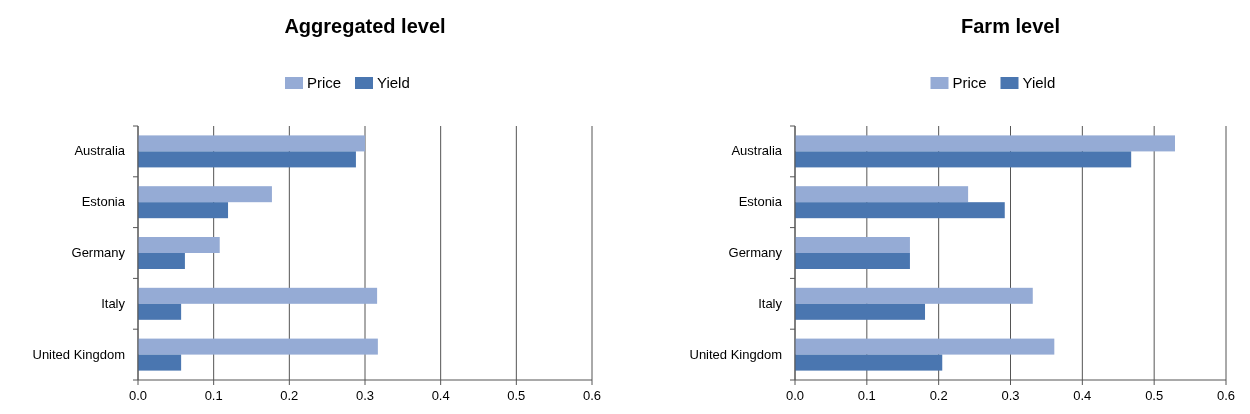 This screenshot has height=414, width=1250. What do you see at coordinates (1010, 26) in the screenshot?
I see `chart-title: Farm level` at bounding box center [1010, 26].